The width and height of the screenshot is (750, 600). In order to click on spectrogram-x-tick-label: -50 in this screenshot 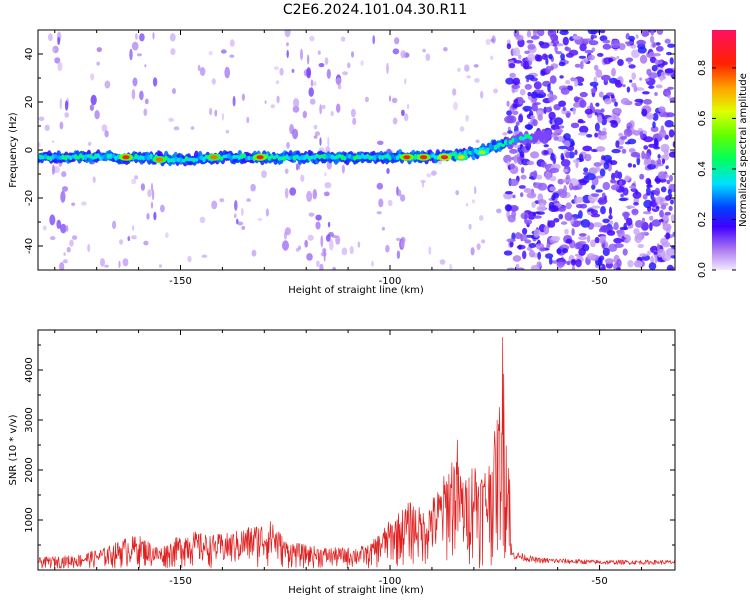, I will do `click(599, 281)`.